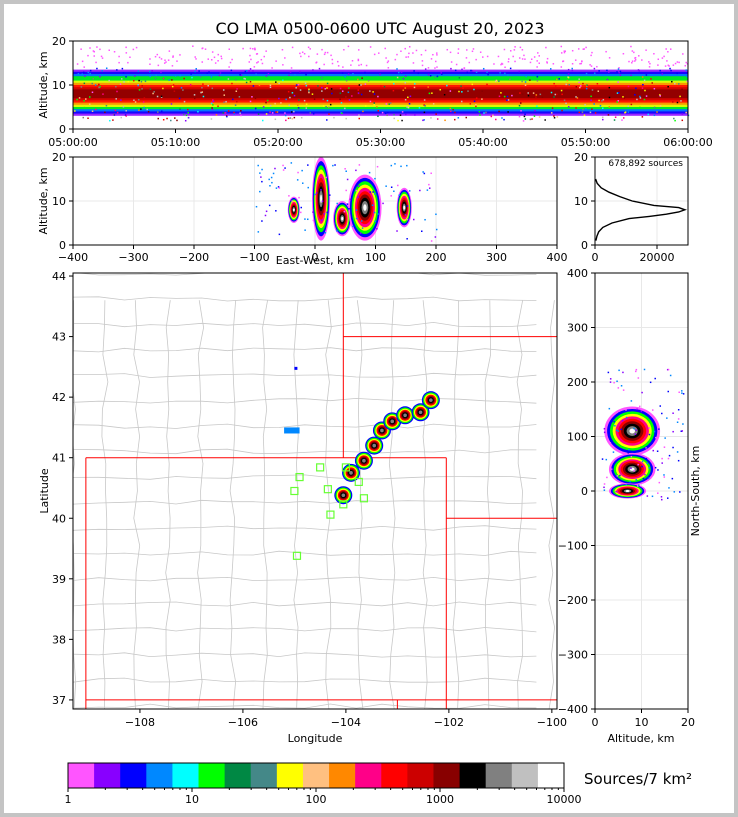  What do you see at coordinates (687, 142) in the screenshot?
I see `time-tick-label: 06:00:00` at bounding box center [687, 142].